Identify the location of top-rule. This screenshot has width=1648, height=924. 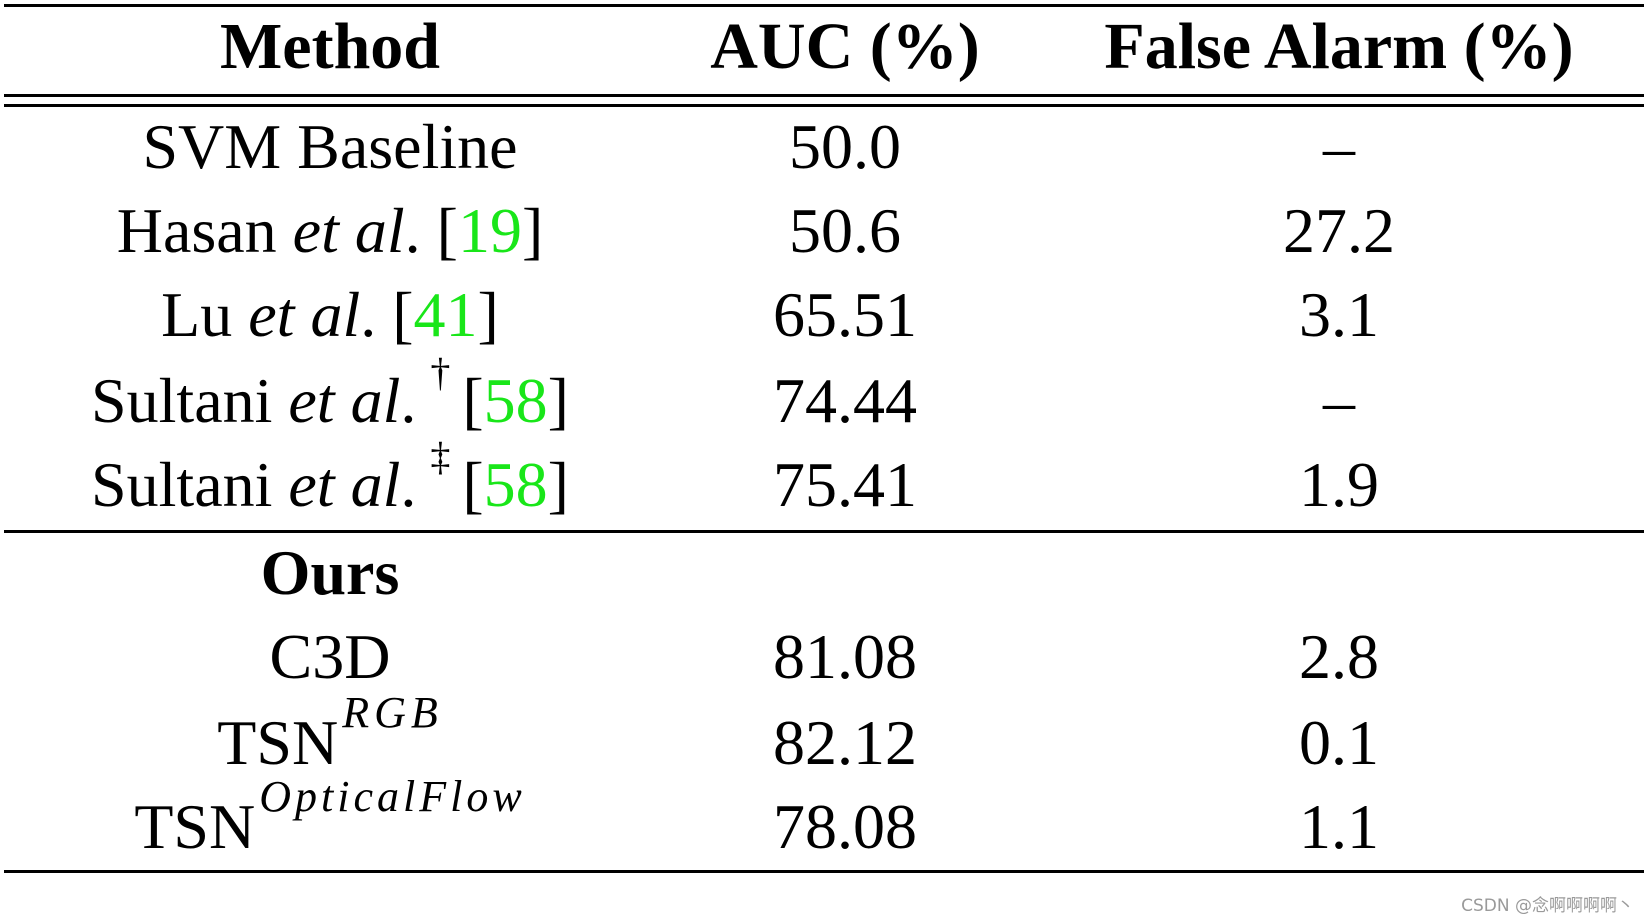
(824, 5).